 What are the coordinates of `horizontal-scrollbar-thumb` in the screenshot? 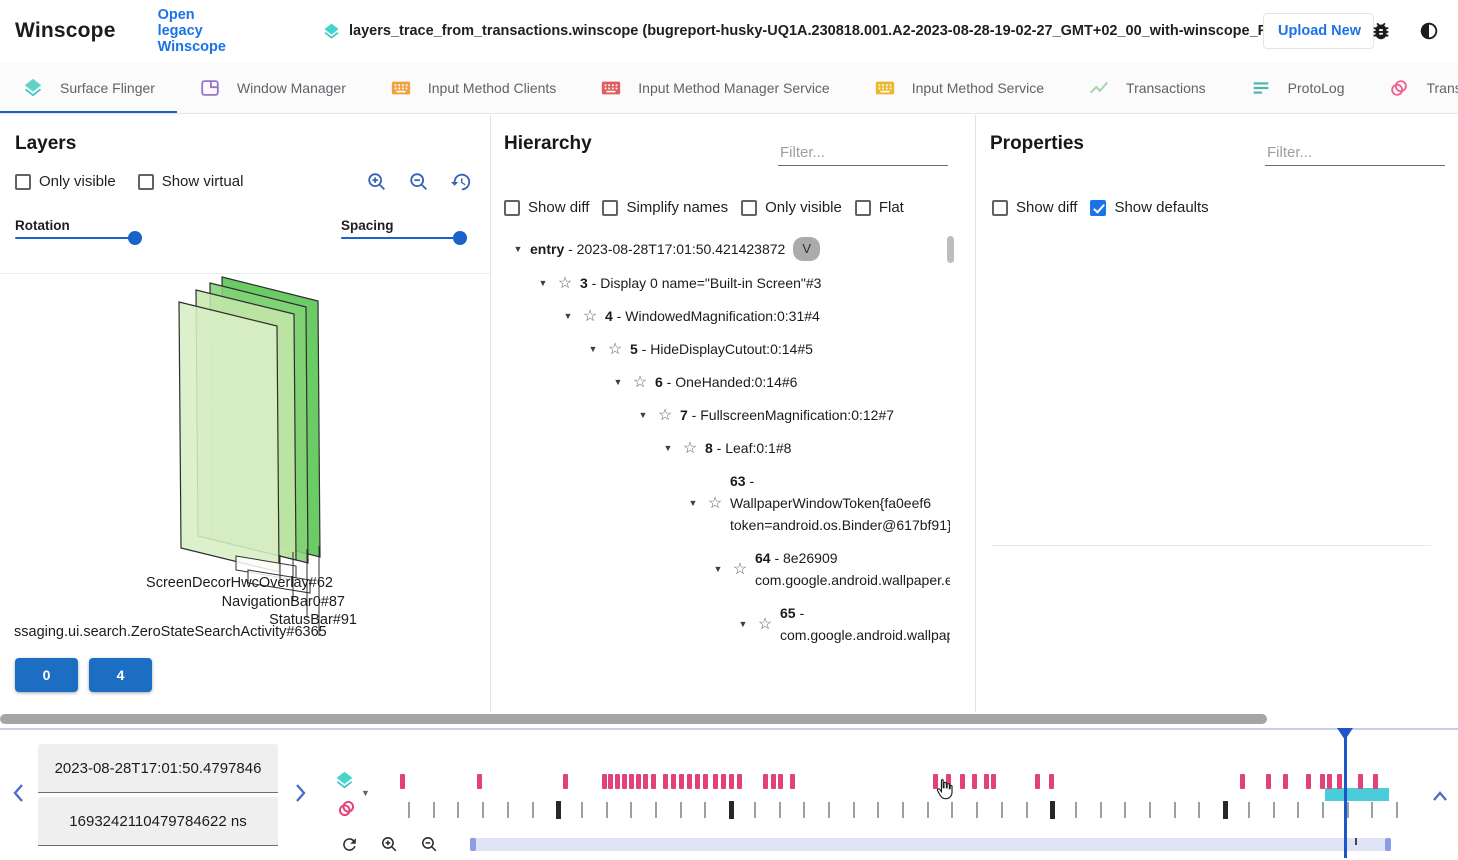 It's located at (633, 719).